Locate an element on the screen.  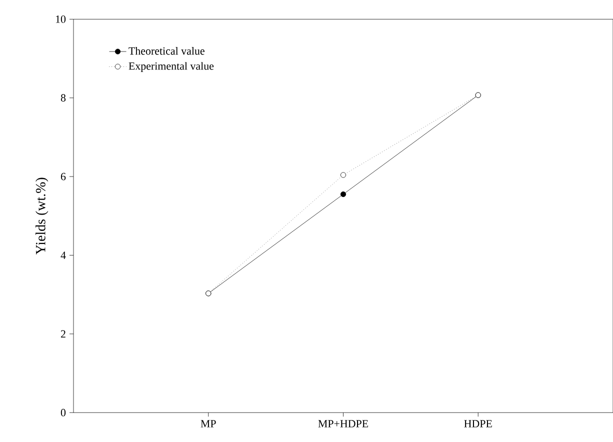
y-axis-title: Yields (wt.%) is located at coordinates (42, 216).